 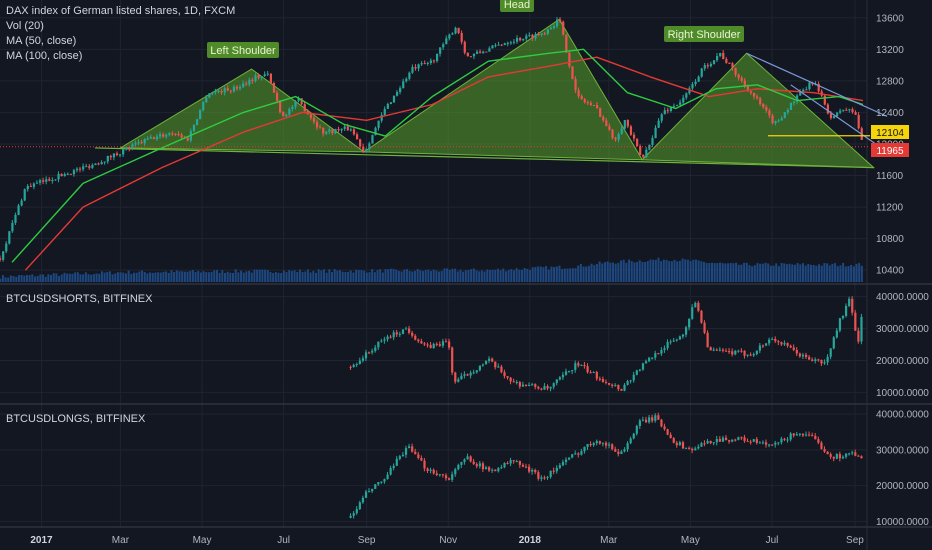 What do you see at coordinates (44, 56) in the screenshot?
I see `legend-ma100: MA (100, close)` at bounding box center [44, 56].